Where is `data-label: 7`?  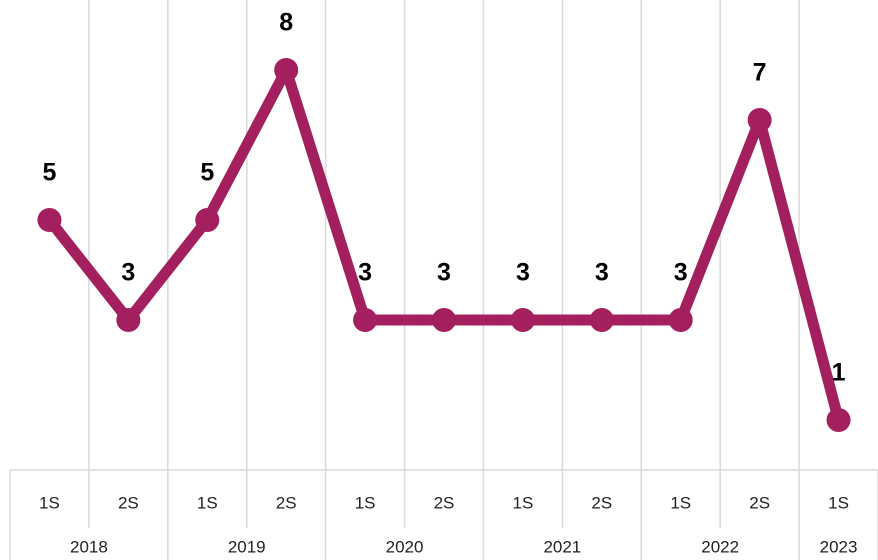 data-label: 7 is located at coordinates (760, 73).